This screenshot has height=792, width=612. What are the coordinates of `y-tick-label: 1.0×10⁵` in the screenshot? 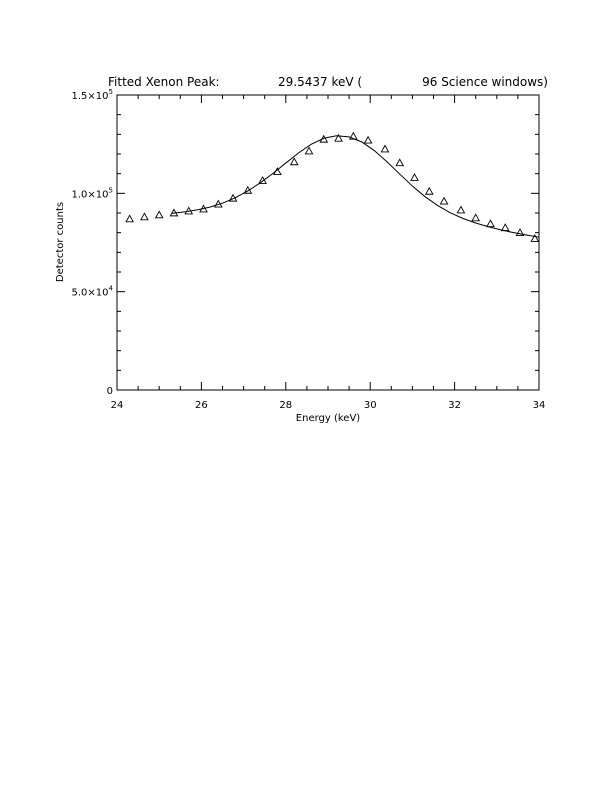 It's located at (92, 193).